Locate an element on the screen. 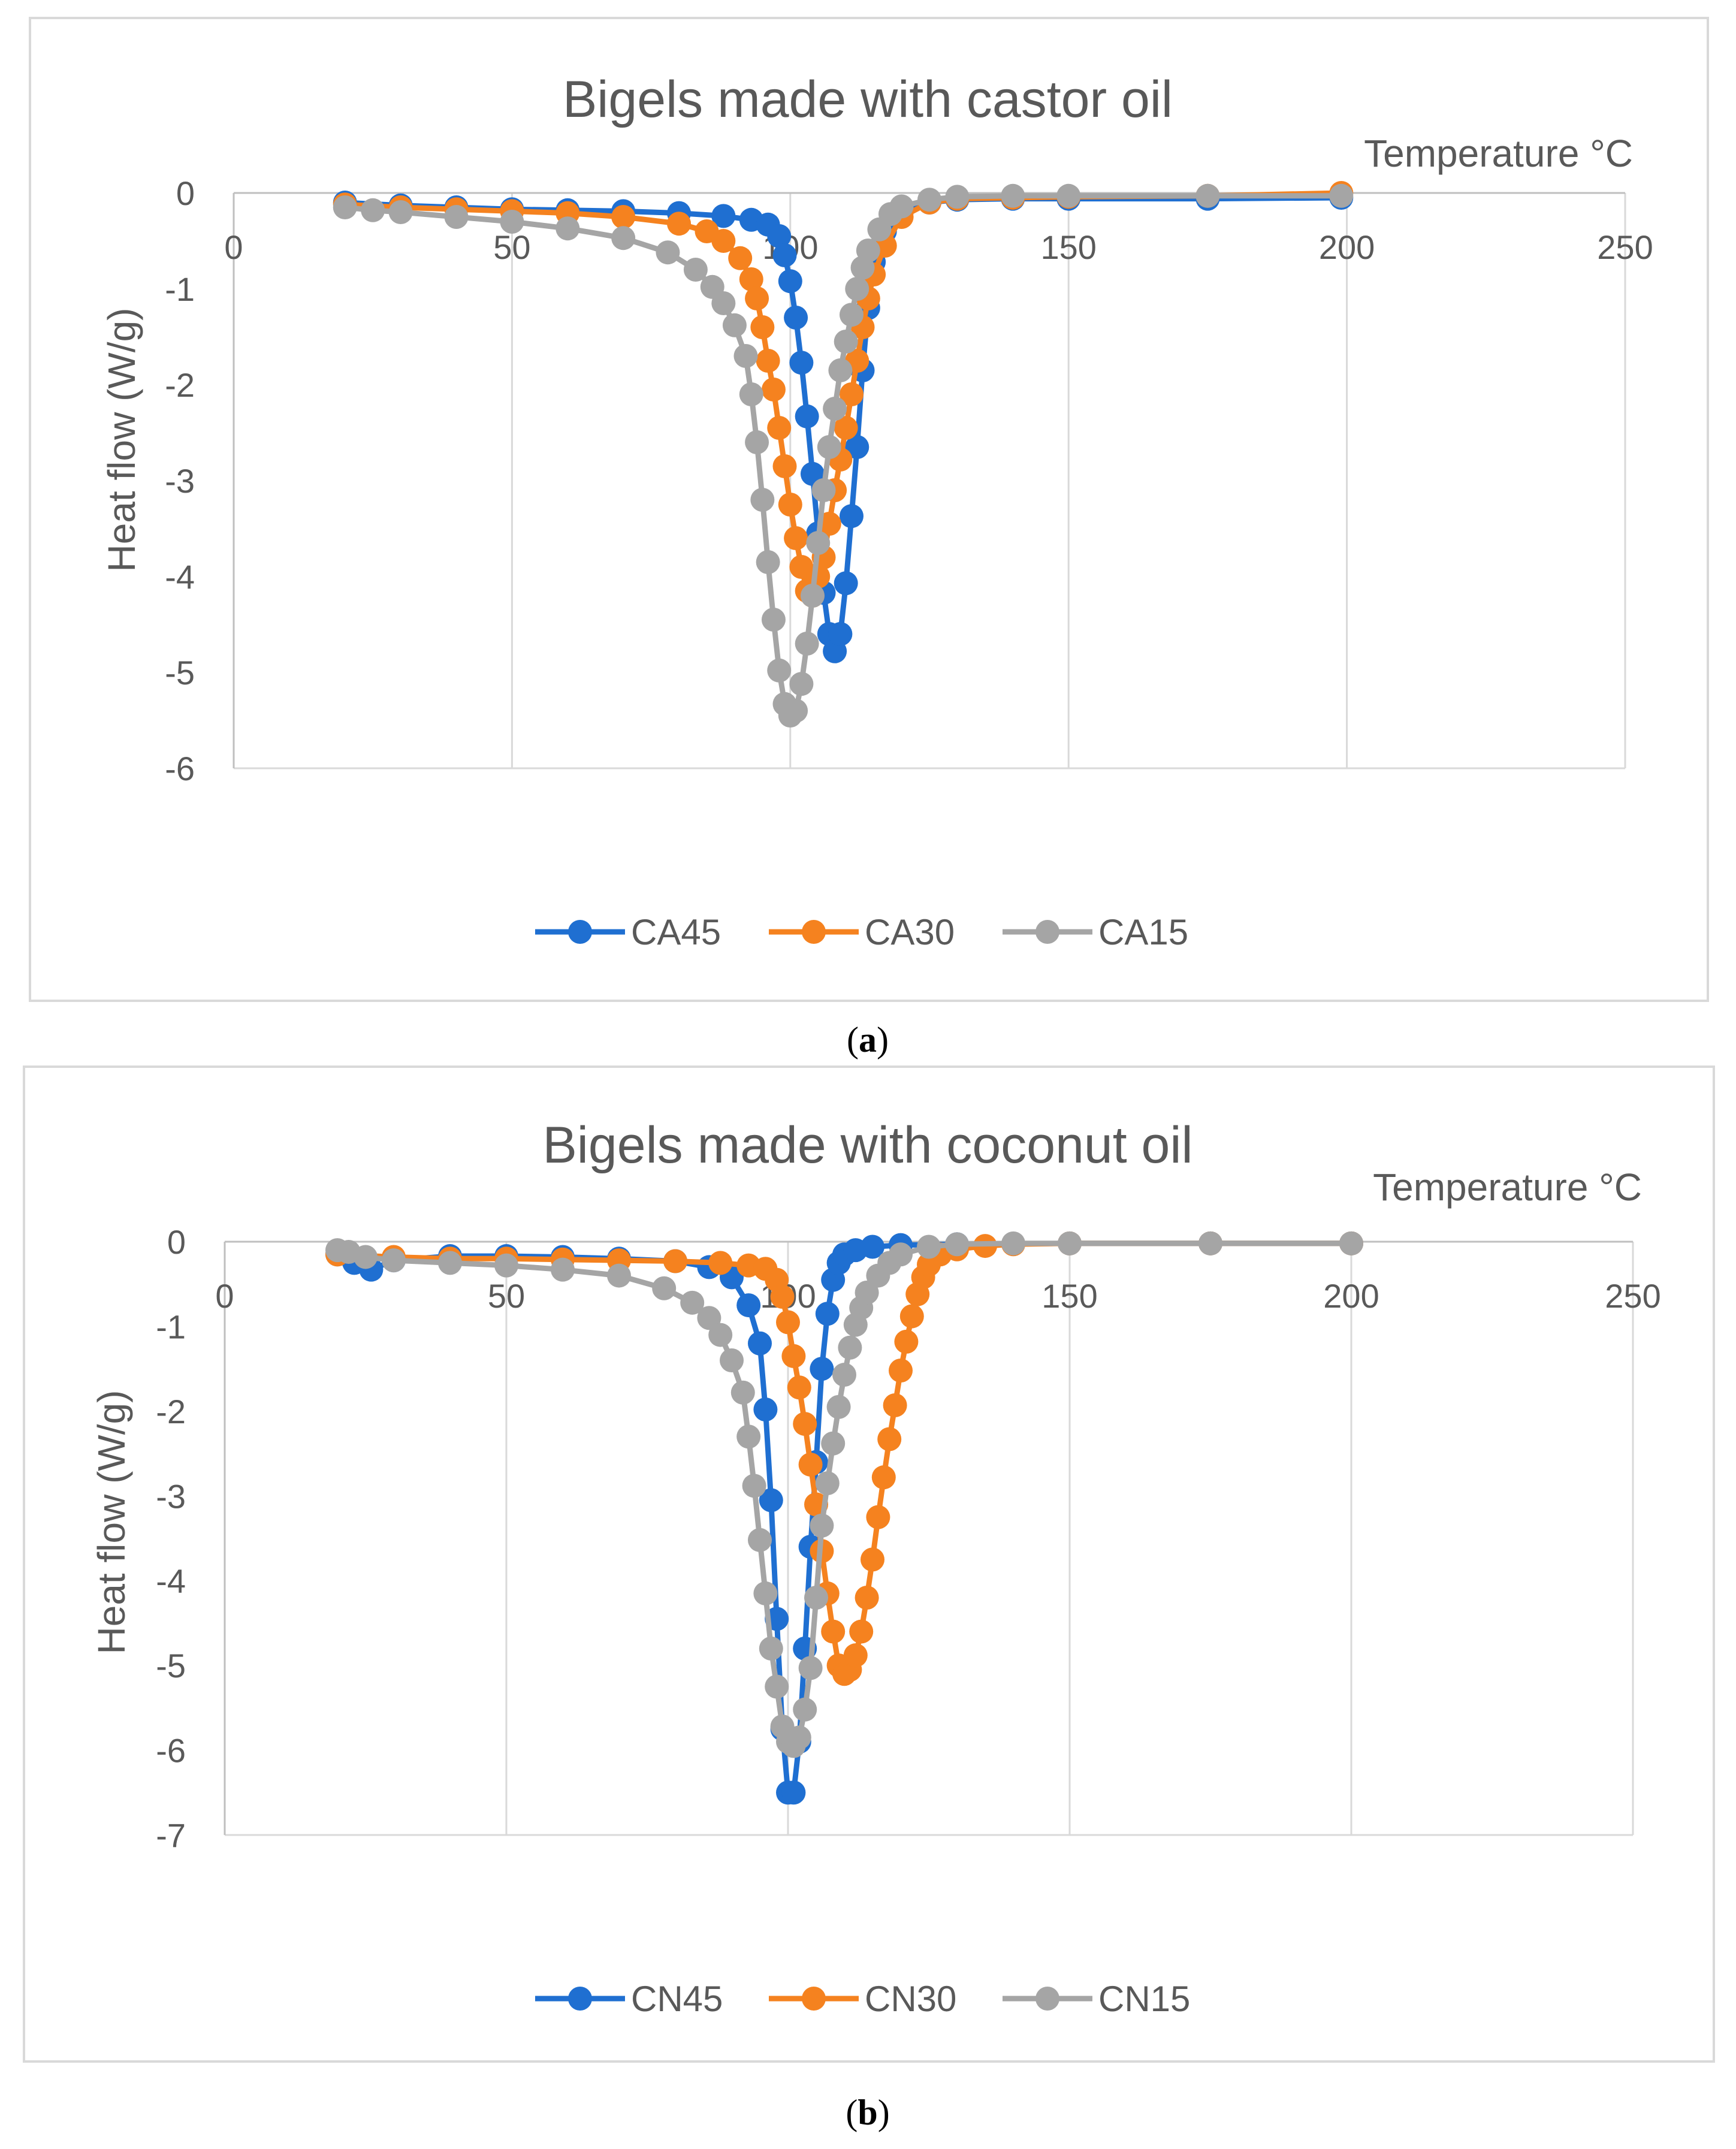 This screenshot has height=2149, width=1736. chart-title: Bigels made with coconut oil is located at coordinates (867, 1145).